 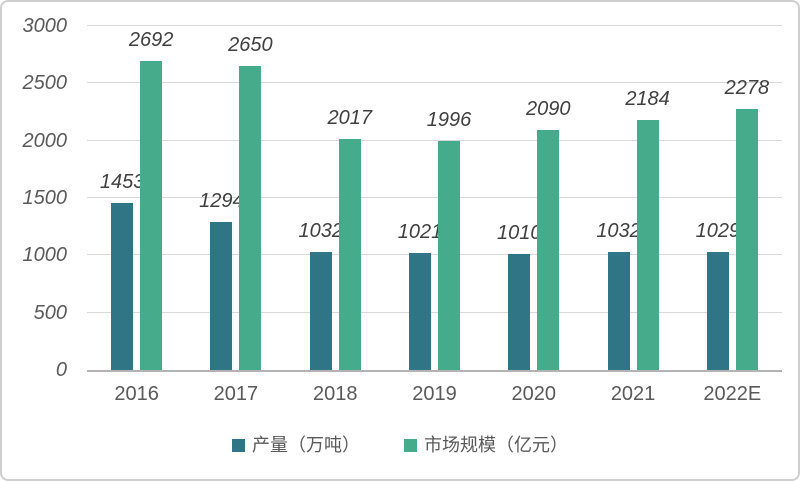 What do you see at coordinates (747, 87) in the screenshot?
I see `bar-value-label: 2278` at bounding box center [747, 87].